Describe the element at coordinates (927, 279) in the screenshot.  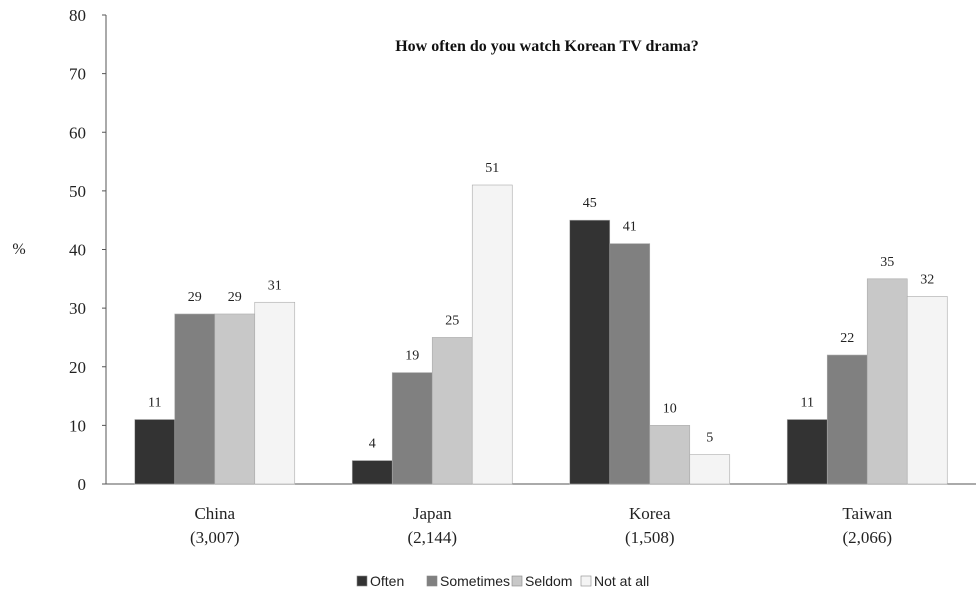
I see `data-label: 32` at that location.